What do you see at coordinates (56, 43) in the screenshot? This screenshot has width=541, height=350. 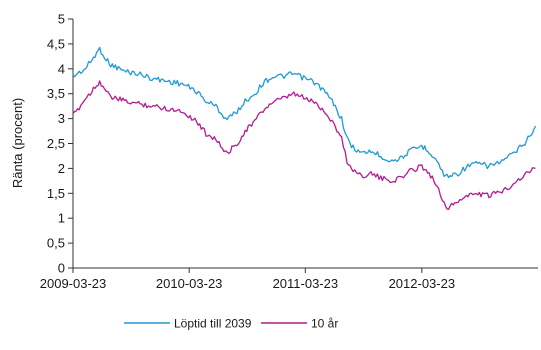 I see `y-tick-label: 4,5` at bounding box center [56, 43].